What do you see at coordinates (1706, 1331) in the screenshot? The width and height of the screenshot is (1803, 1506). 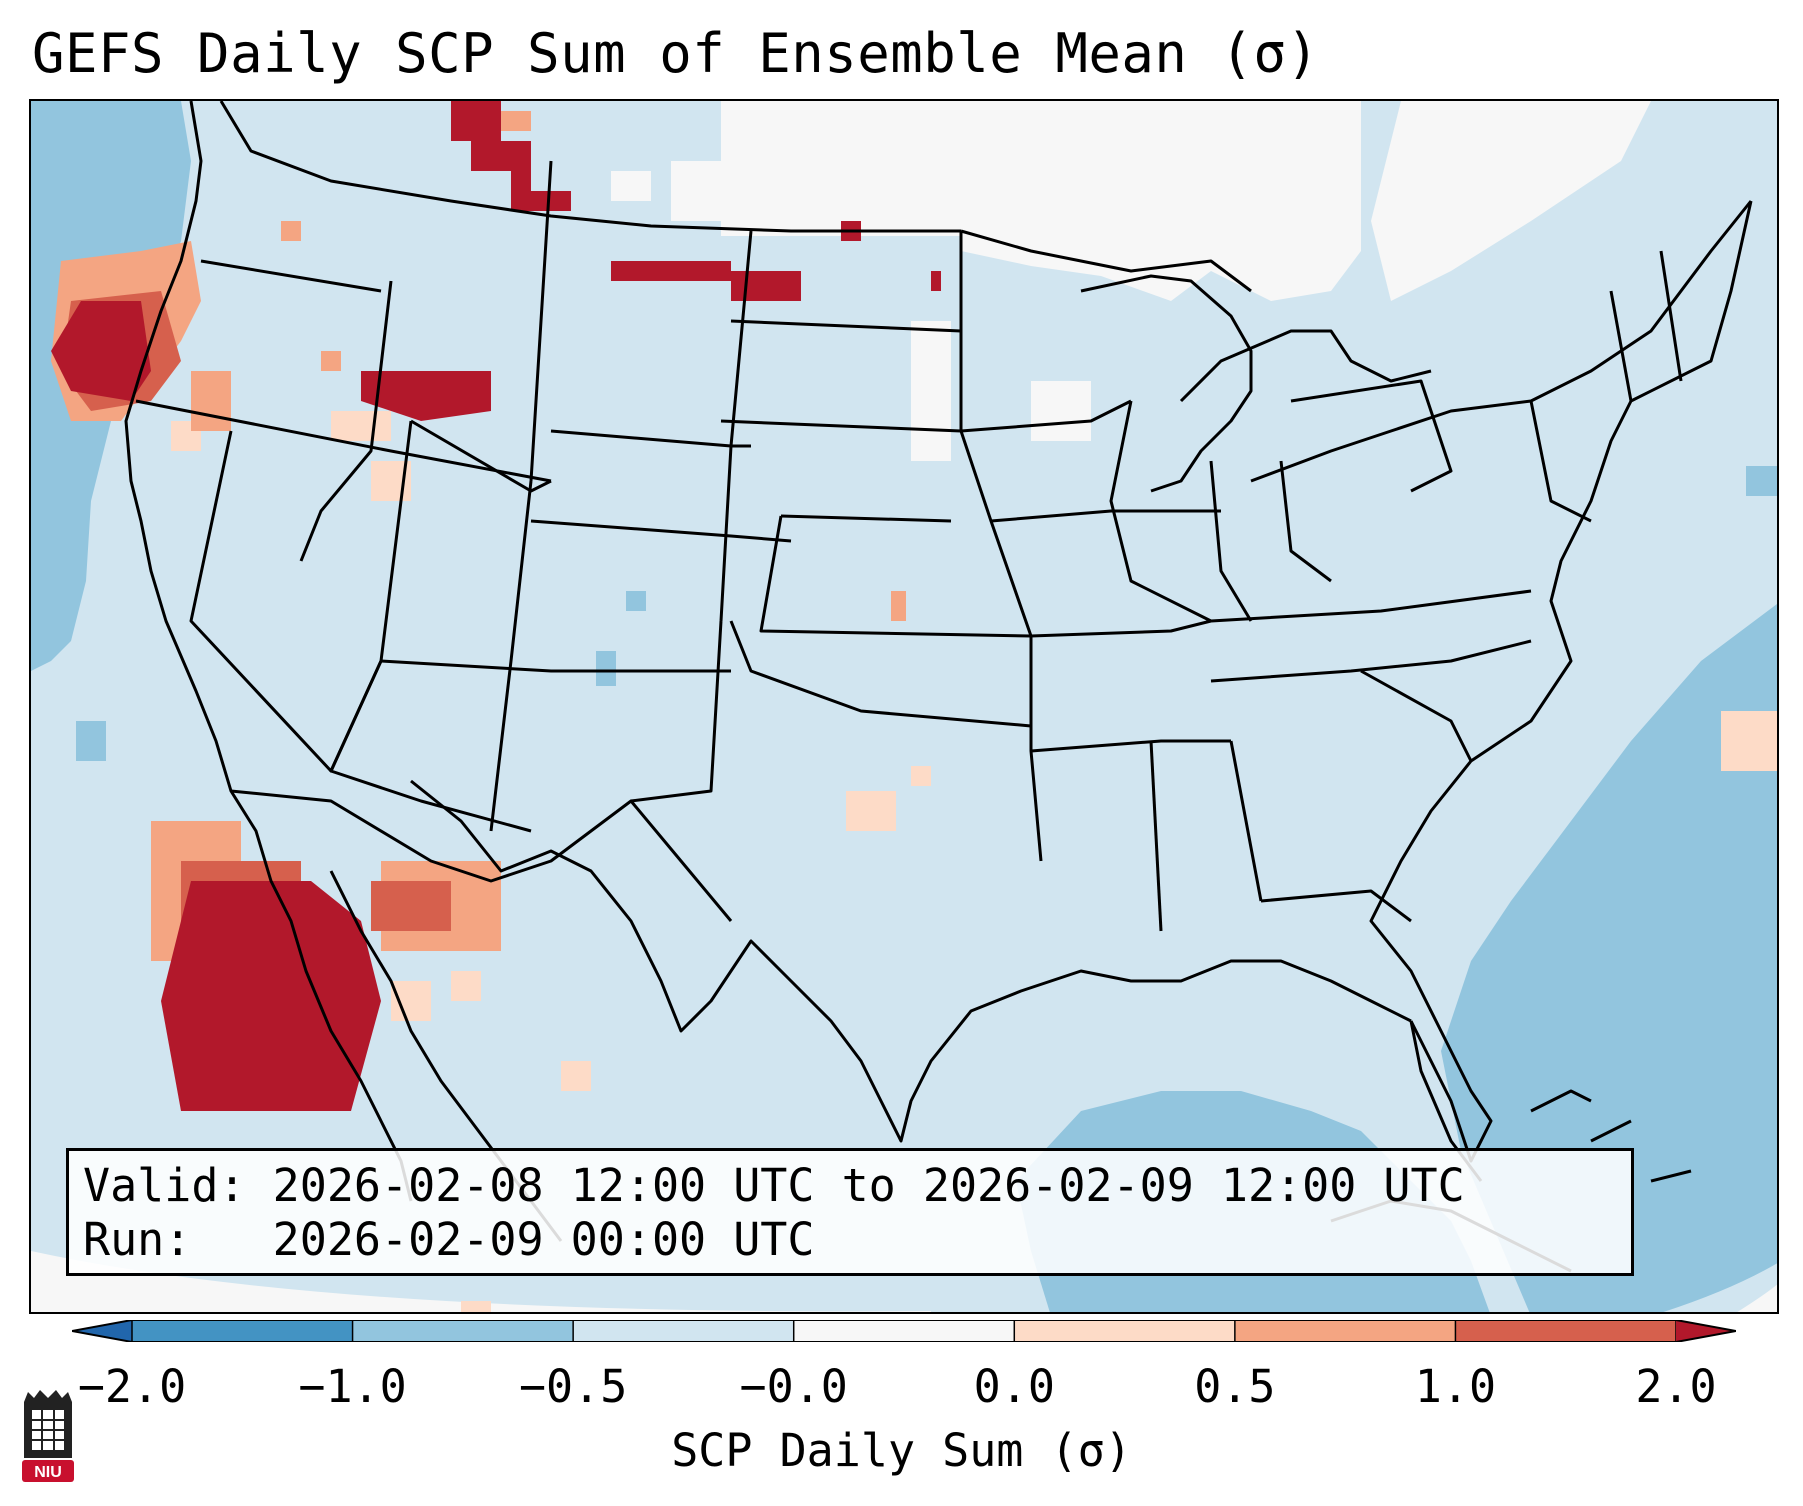 I see `colorbar-extend-high` at bounding box center [1706, 1331].